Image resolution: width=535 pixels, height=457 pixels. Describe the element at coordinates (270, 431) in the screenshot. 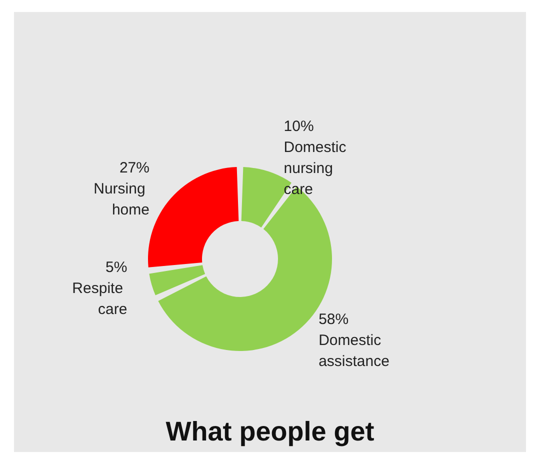

I see `text: What people get` at that location.